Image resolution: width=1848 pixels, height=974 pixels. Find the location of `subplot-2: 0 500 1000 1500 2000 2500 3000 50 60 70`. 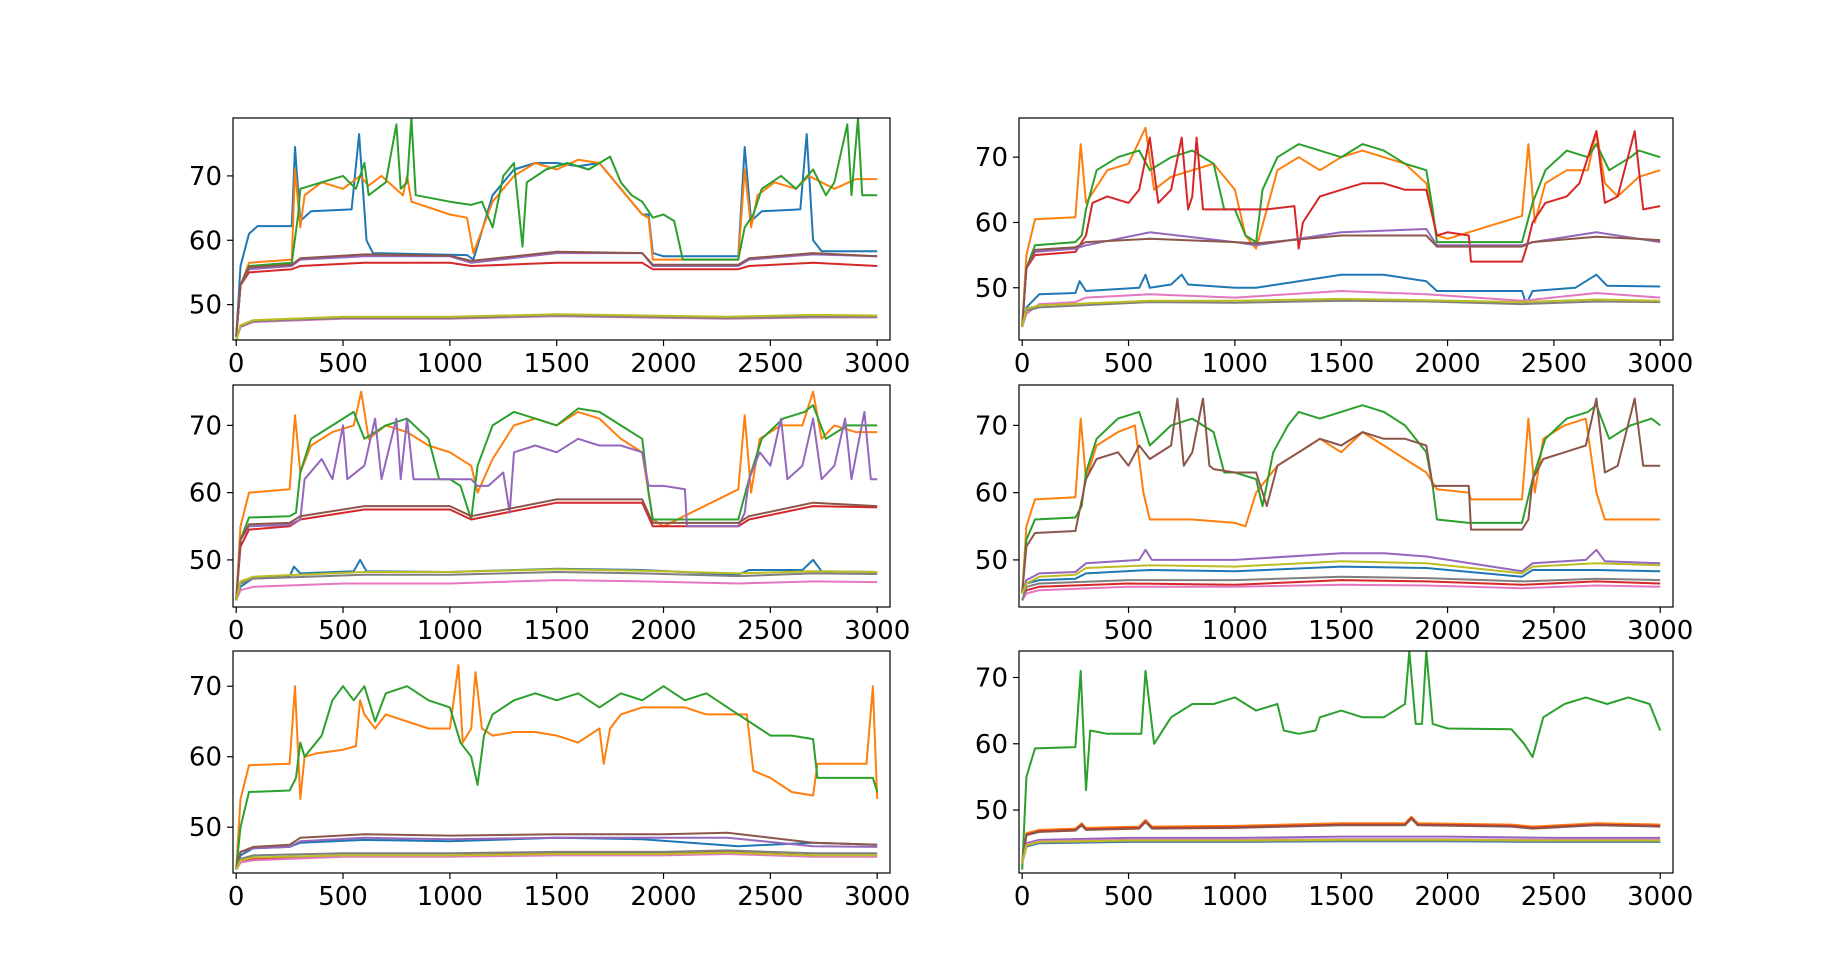

subplot-2: 0 500 1000 1500 2000 2500 3000 50 60 70 is located at coordinates (1334, 248).